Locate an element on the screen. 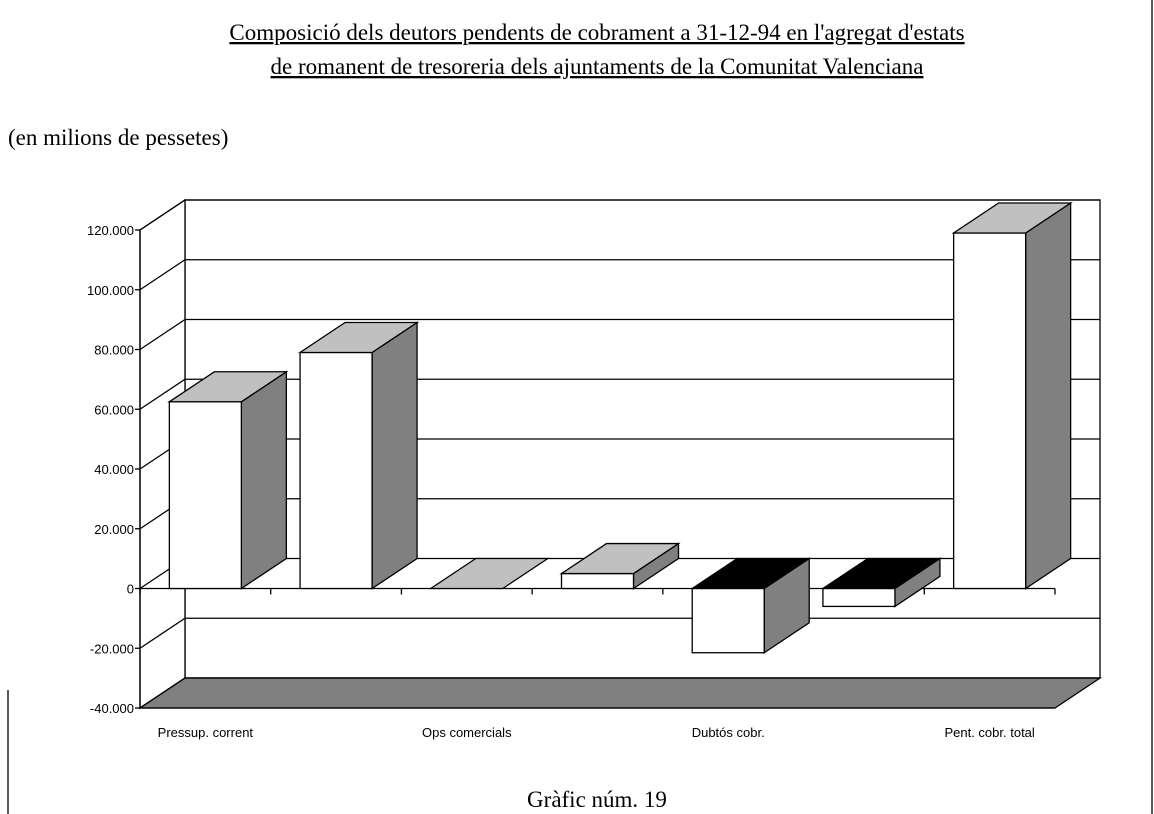 Image resolution: width=1154 pixels, height=814 pixels. y-tick-label: 60.000 is located at coordinates (114, 409).